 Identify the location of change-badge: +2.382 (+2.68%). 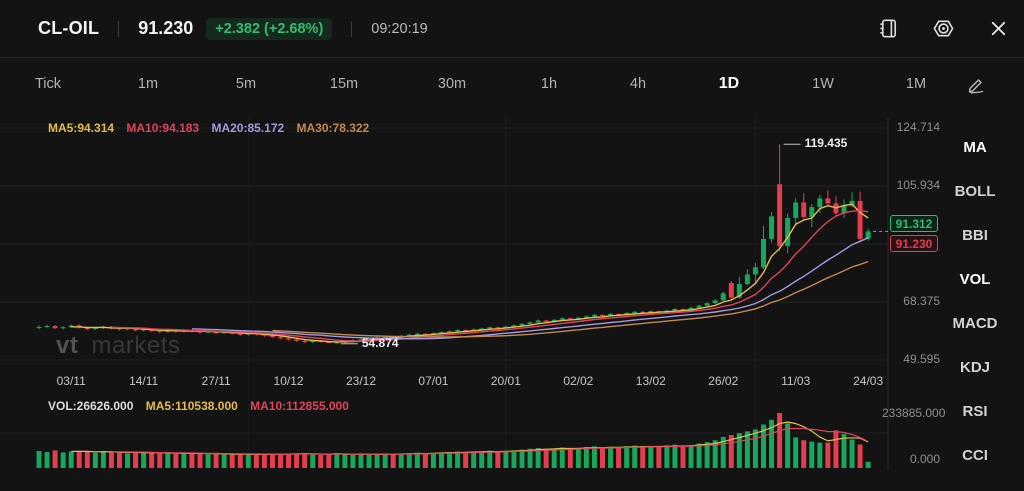
(269, 28).